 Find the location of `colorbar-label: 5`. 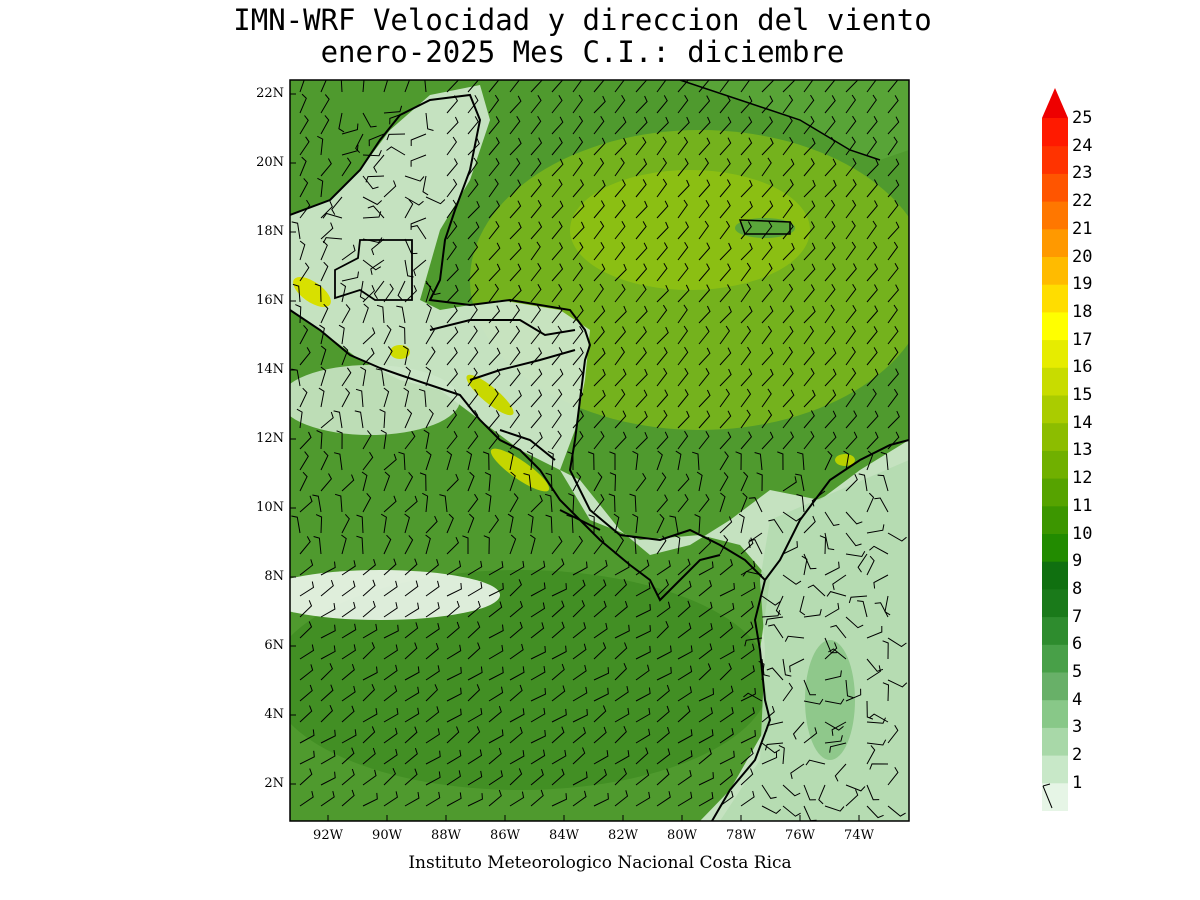

colorbar-label: 5 is located at coordinates (1077, 672).